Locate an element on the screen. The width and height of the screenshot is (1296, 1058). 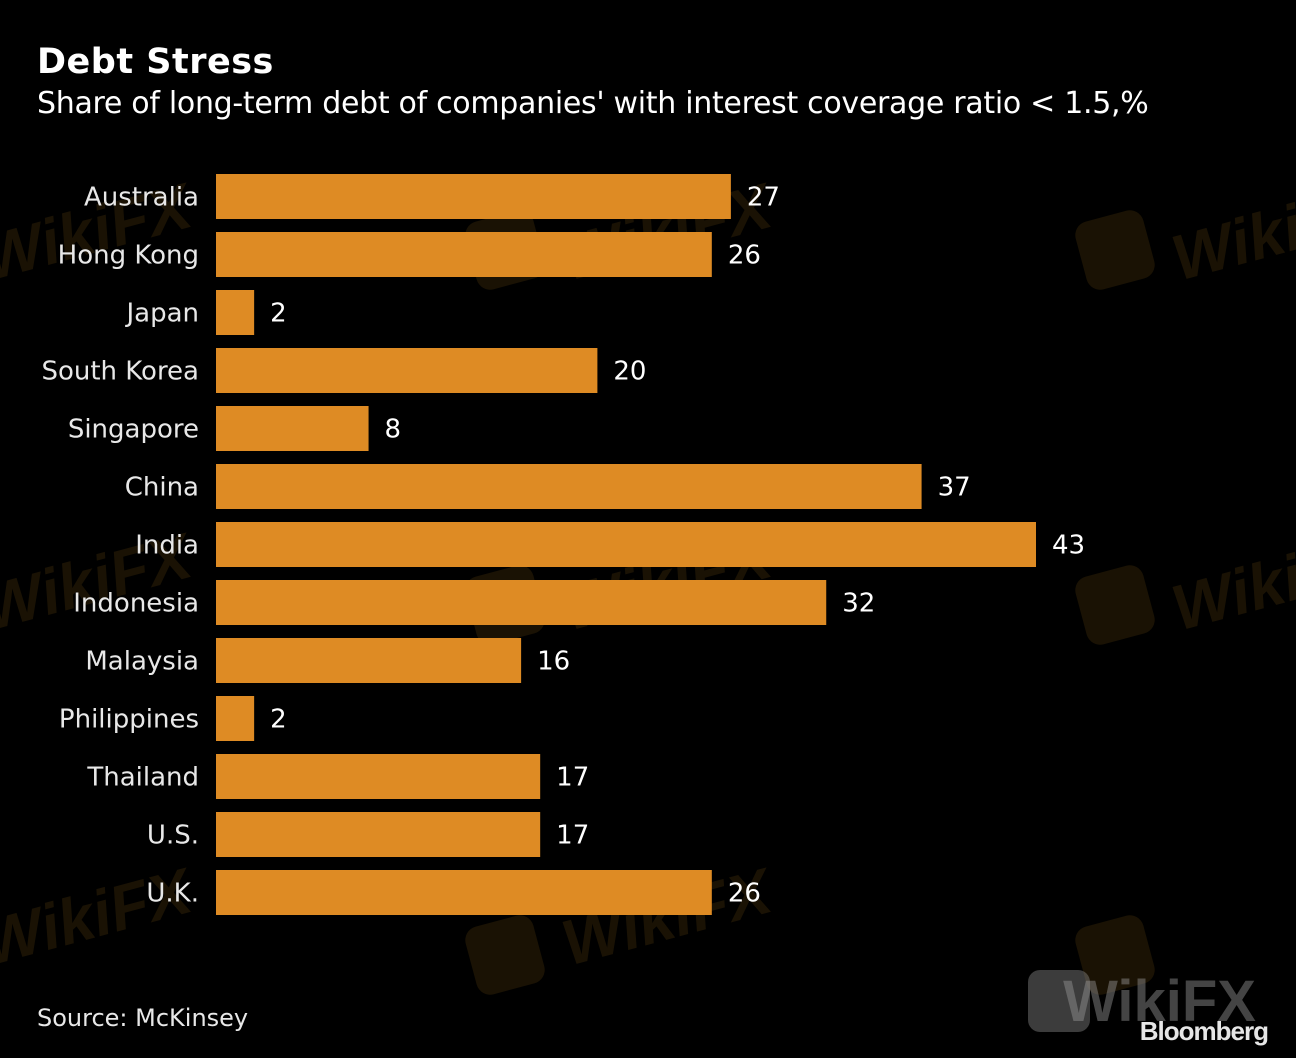
category-label: U.S. is located at coordinates (173, 836).